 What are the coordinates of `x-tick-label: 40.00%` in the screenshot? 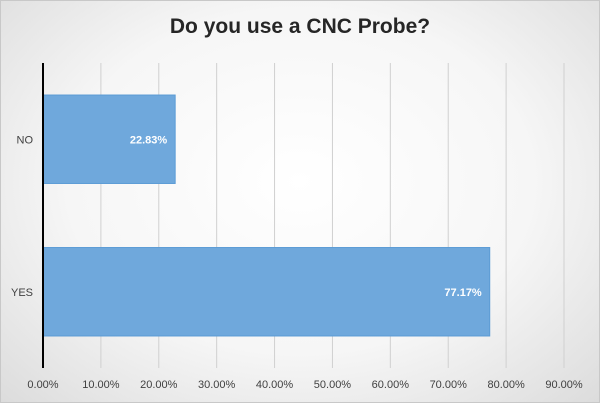 It's located at (275, 385).